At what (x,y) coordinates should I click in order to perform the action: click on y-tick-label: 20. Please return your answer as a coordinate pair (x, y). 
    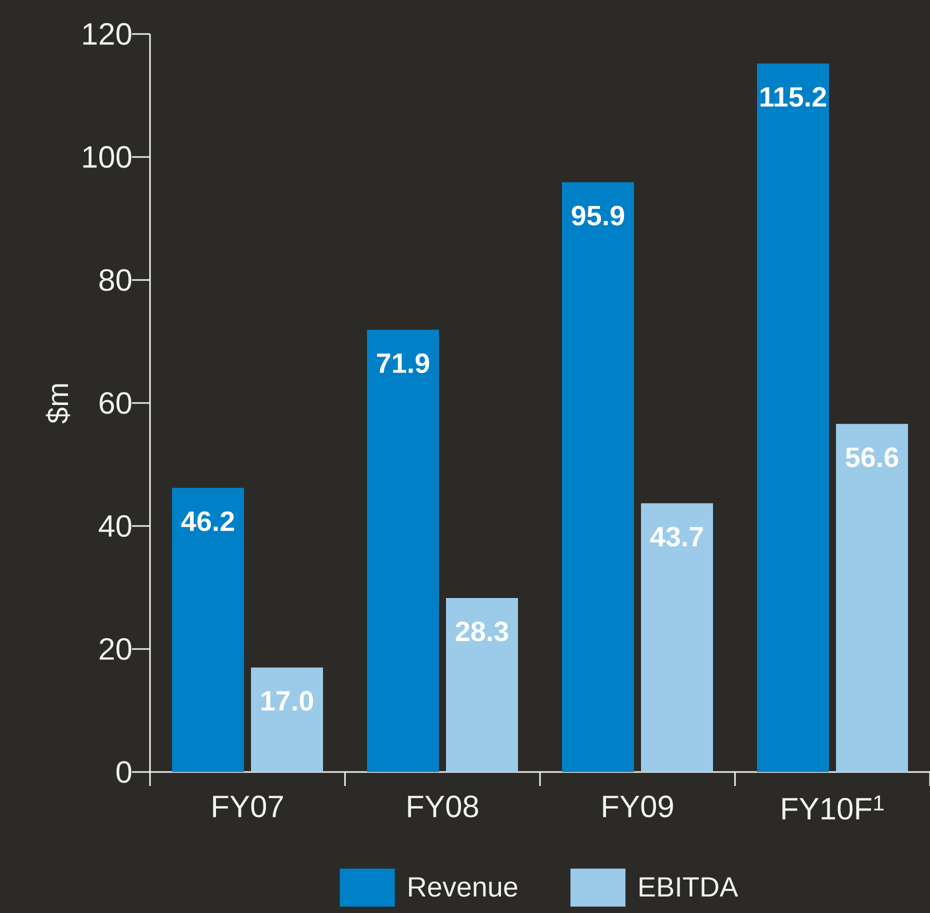
    Looking at the image, I should click on (116, 649).